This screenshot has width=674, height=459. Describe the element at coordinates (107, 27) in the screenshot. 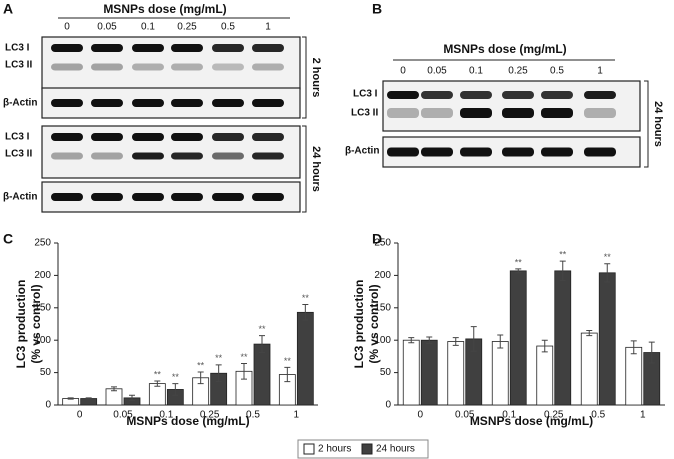

I see `dose-label: 0.05` at that location.